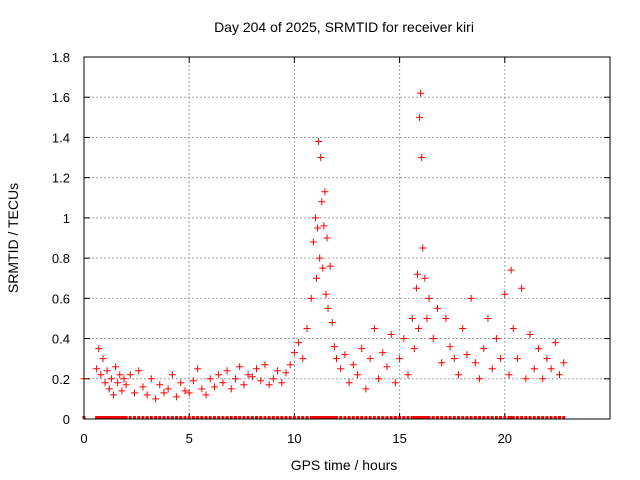 This screenshot has height=480, width=640. What do you see at coordinates (61, 379) in the screenshot?
I see `y-tick-label: 0.2` at bounding box center [61, 379].